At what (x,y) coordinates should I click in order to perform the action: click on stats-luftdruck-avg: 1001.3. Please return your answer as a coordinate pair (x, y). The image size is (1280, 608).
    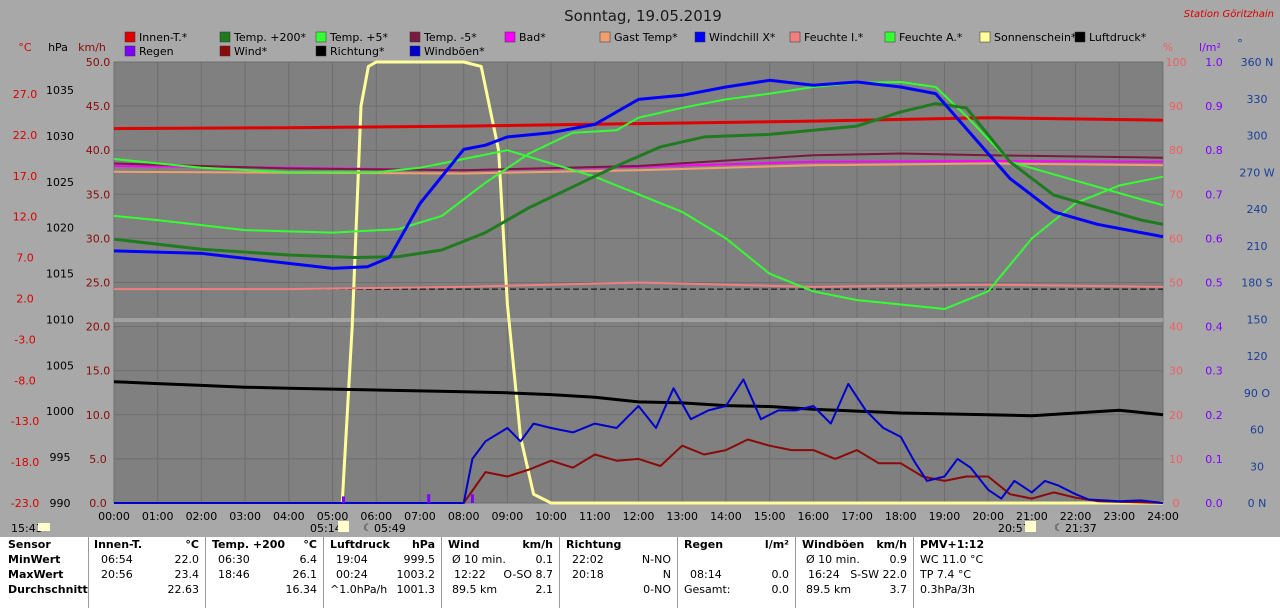
    Looking at the image, I should click on (416, 589).